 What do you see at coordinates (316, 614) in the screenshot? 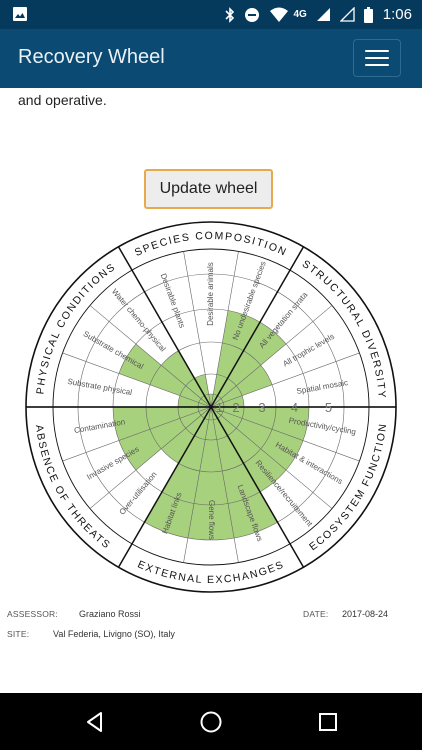
I see `date-label: DATE:` at bounding box center [316, 614].